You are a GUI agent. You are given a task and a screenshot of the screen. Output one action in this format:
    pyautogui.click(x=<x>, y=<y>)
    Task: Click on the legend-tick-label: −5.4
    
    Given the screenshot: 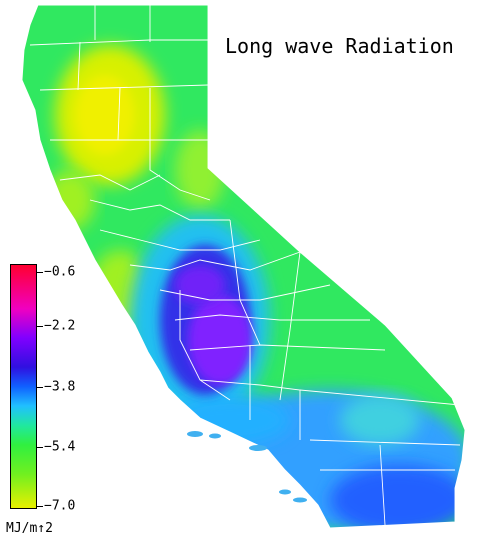 What is the action you would take?
    pyautogui.click(x=60, y=447)
    